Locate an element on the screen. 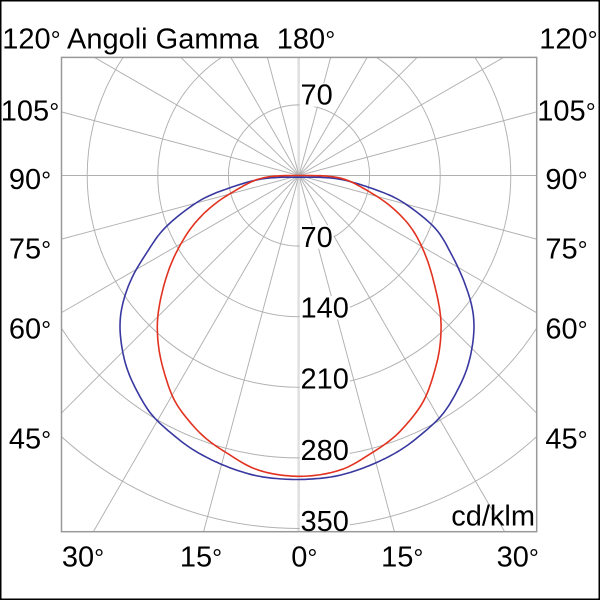  svg-text: 180° is located at coordinates (306, 40).